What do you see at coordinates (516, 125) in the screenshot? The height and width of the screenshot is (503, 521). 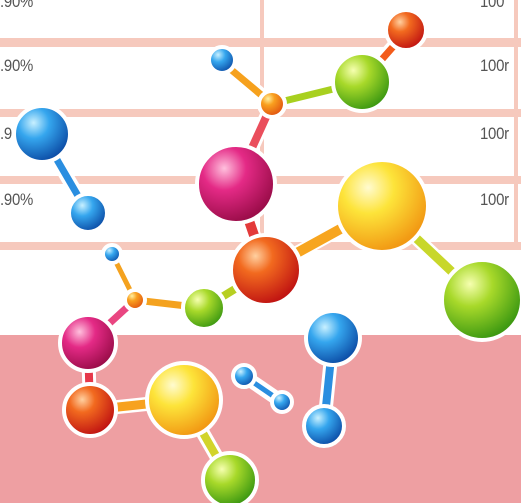 I see `column-divider` at bounding box center [516, 125].